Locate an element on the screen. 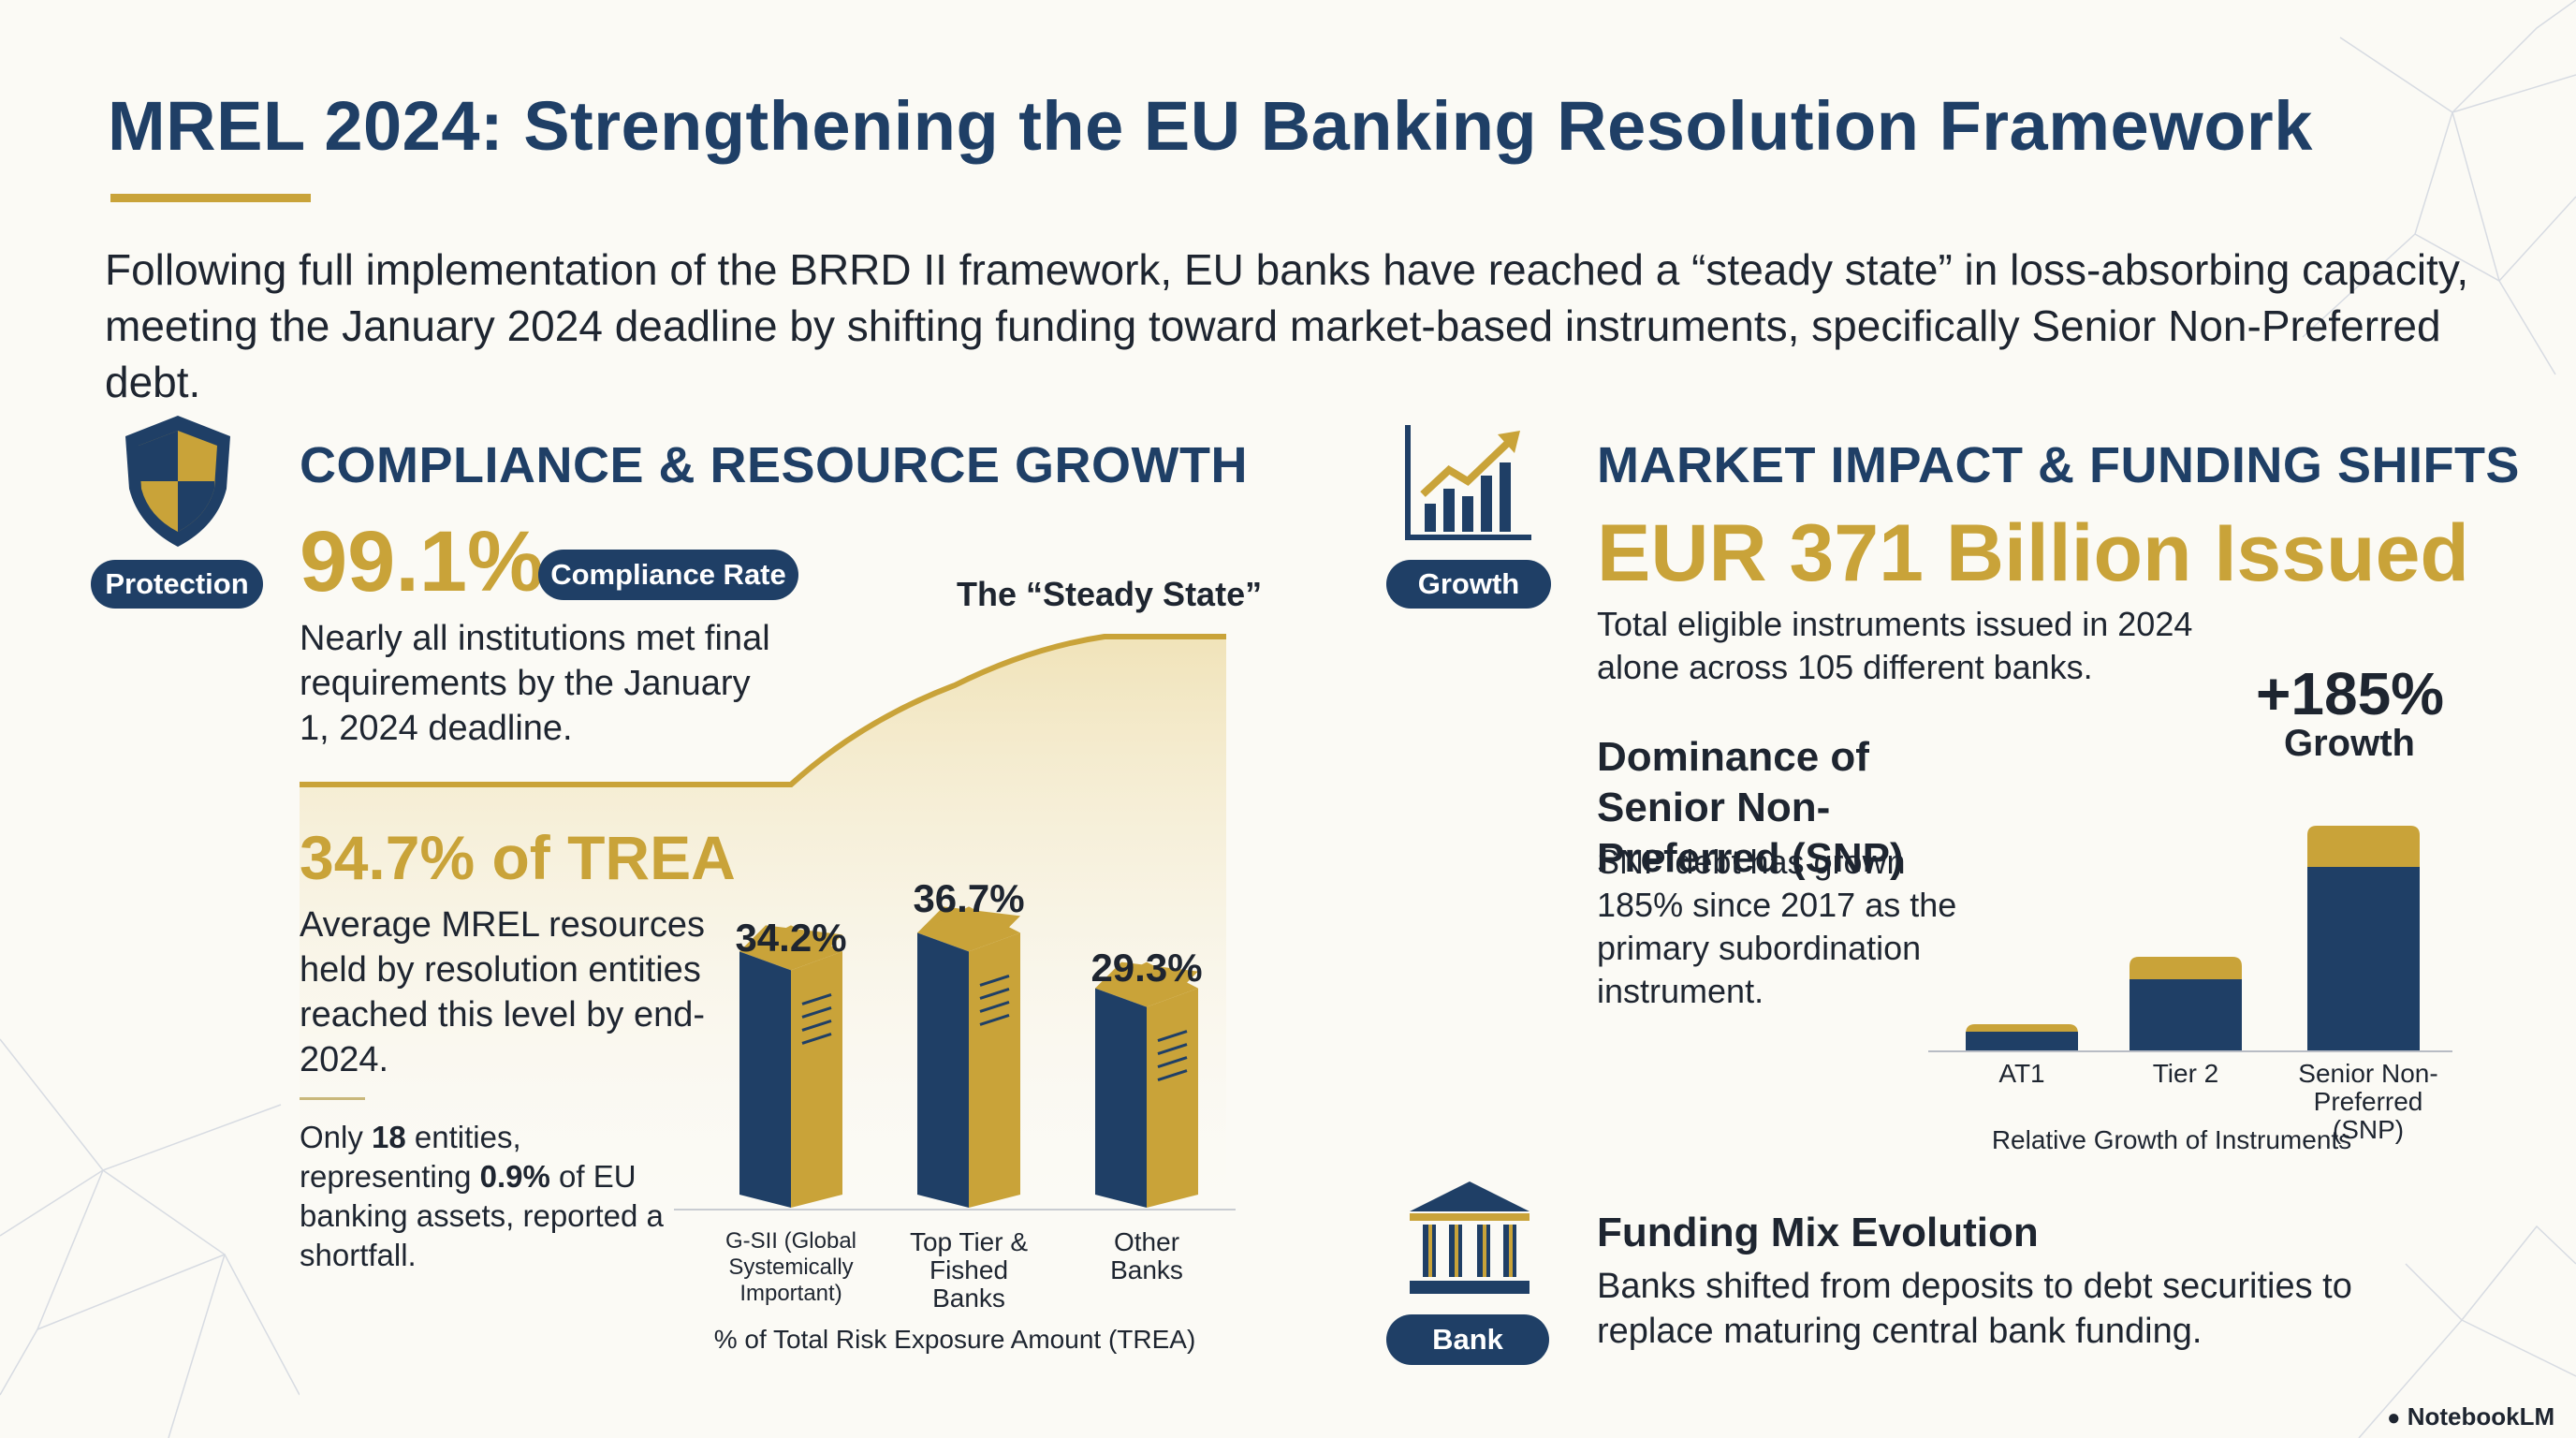 The width and height of the screenshot is (2576, 1438). x-tick-label: Tier 2 is located at coordinates (2185, 1073).